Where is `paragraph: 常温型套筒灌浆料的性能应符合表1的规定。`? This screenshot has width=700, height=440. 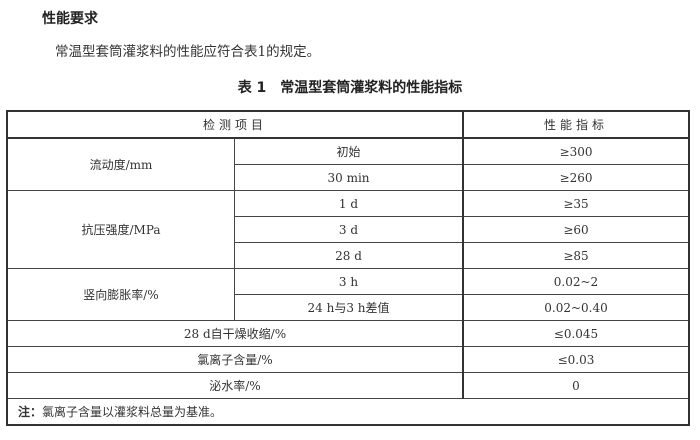
paragraph: 常温型套筒灌浆料的性能应符合表1的规定。 is located at coordinates (188, 52).